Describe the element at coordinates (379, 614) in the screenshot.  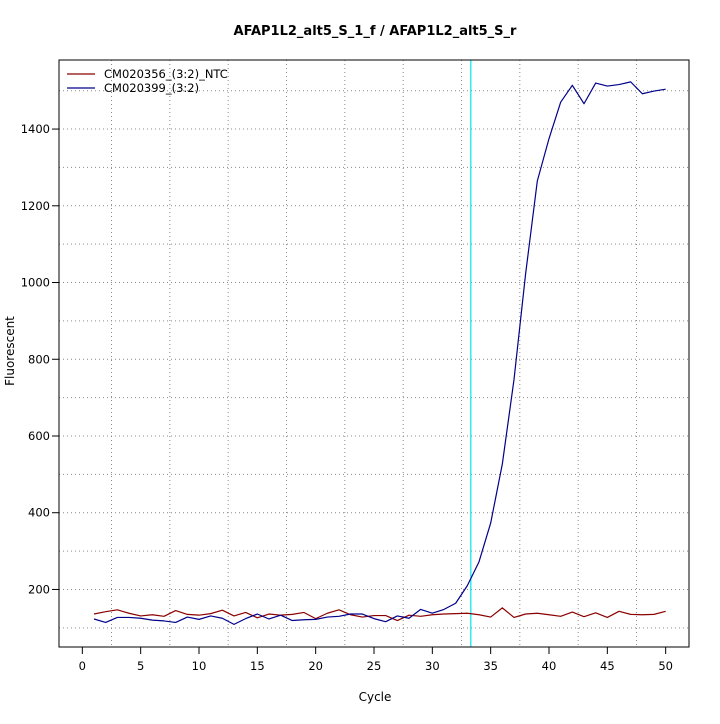
I see `series-line-ntc` at that location.